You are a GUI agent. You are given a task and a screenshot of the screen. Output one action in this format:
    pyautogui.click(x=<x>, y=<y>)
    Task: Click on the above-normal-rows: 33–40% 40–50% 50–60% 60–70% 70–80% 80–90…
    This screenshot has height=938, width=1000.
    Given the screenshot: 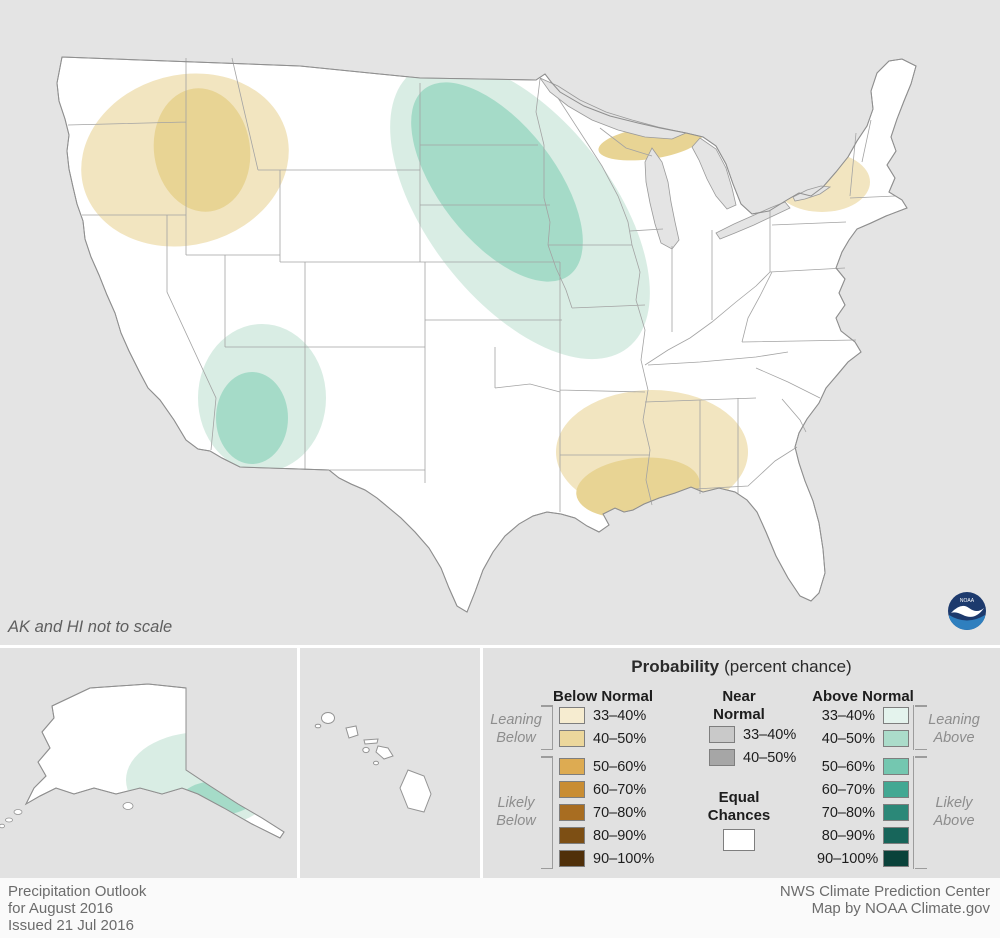 What is the action you would take?
    pyautogui.click(x=863, y=790)
    